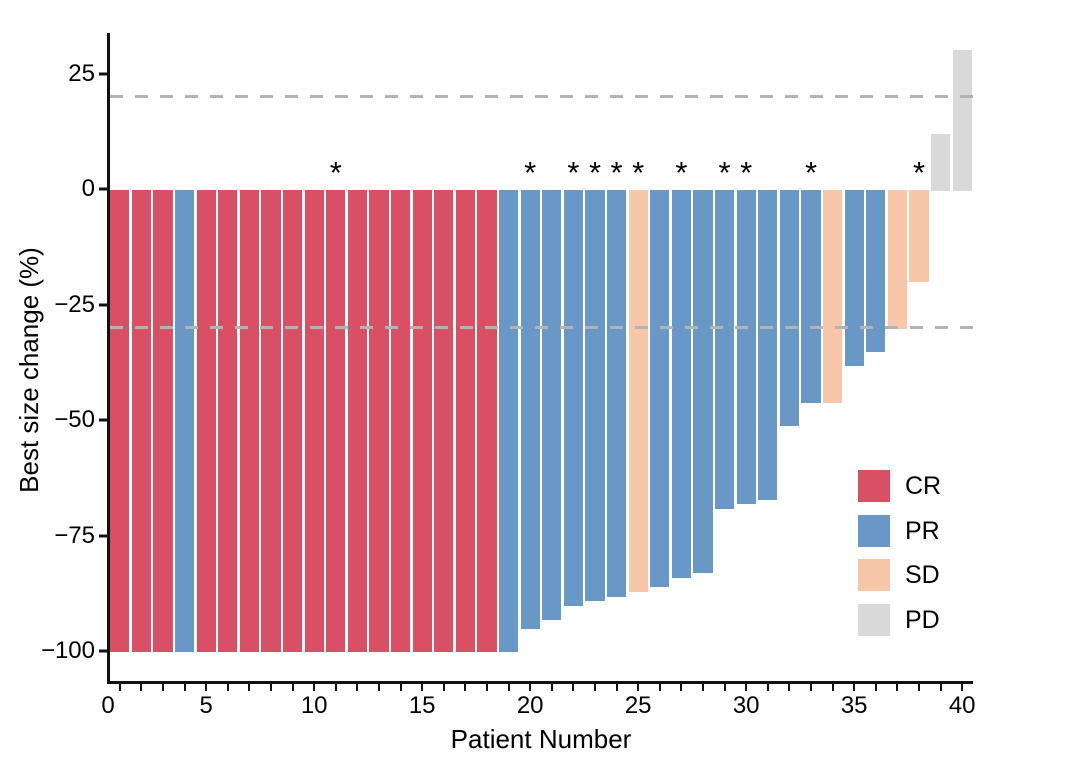  What do you see at coordinates (573, 172) in the screenshot?
I see `asterisk-annotation-patient-22: *` at bounding box center [573, 172].